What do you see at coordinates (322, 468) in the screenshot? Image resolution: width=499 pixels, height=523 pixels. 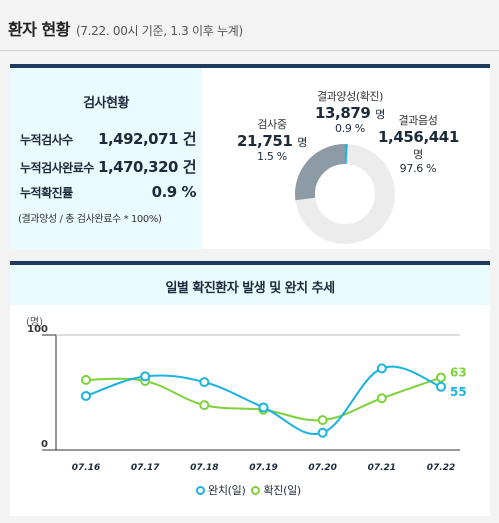 I see `x-tick-label: 07.20` at bounding box center [322, 468].